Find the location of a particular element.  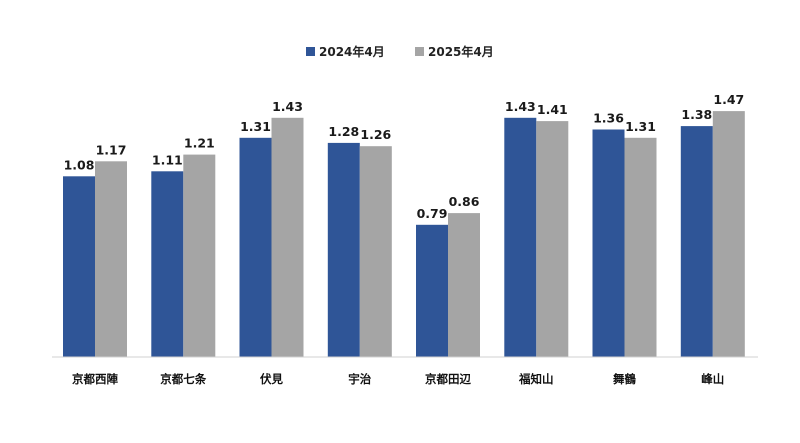

data-label-2025-7: 1.47 is located at coordinates (728, 99).